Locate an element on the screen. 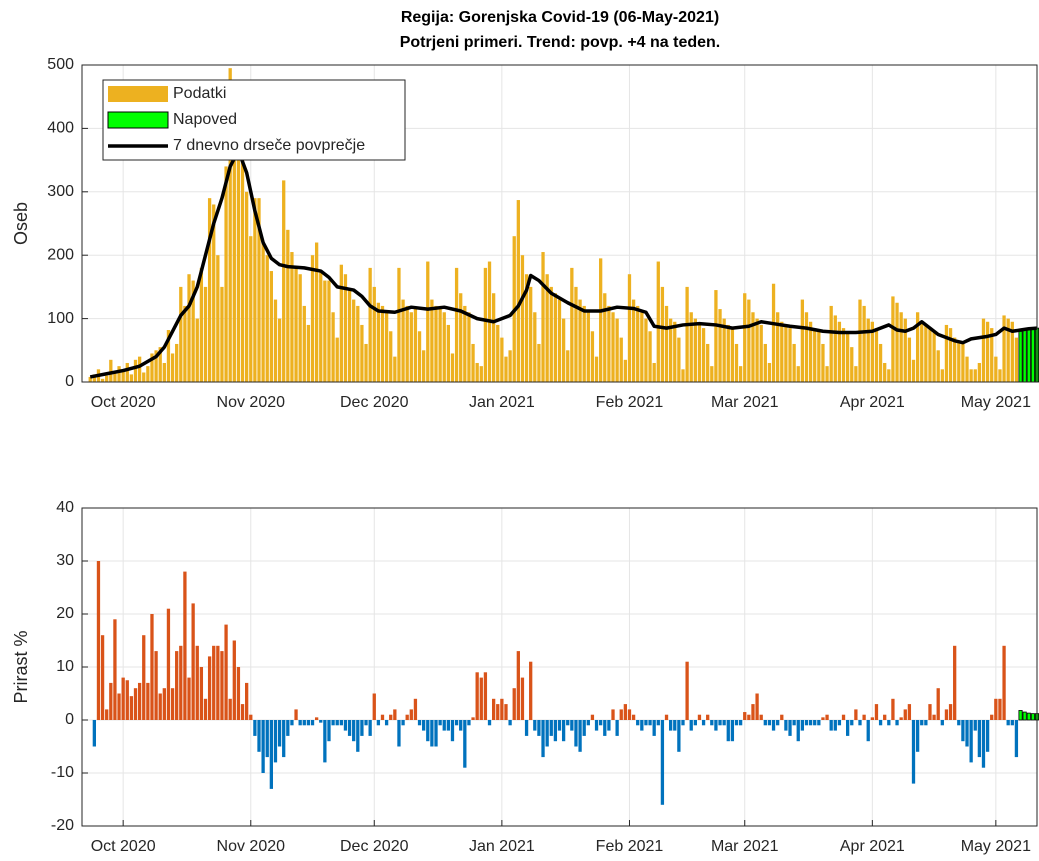 This screenshot has height=861, width=1039. y-tick-label: 20 is located at coordinates (65, 613).